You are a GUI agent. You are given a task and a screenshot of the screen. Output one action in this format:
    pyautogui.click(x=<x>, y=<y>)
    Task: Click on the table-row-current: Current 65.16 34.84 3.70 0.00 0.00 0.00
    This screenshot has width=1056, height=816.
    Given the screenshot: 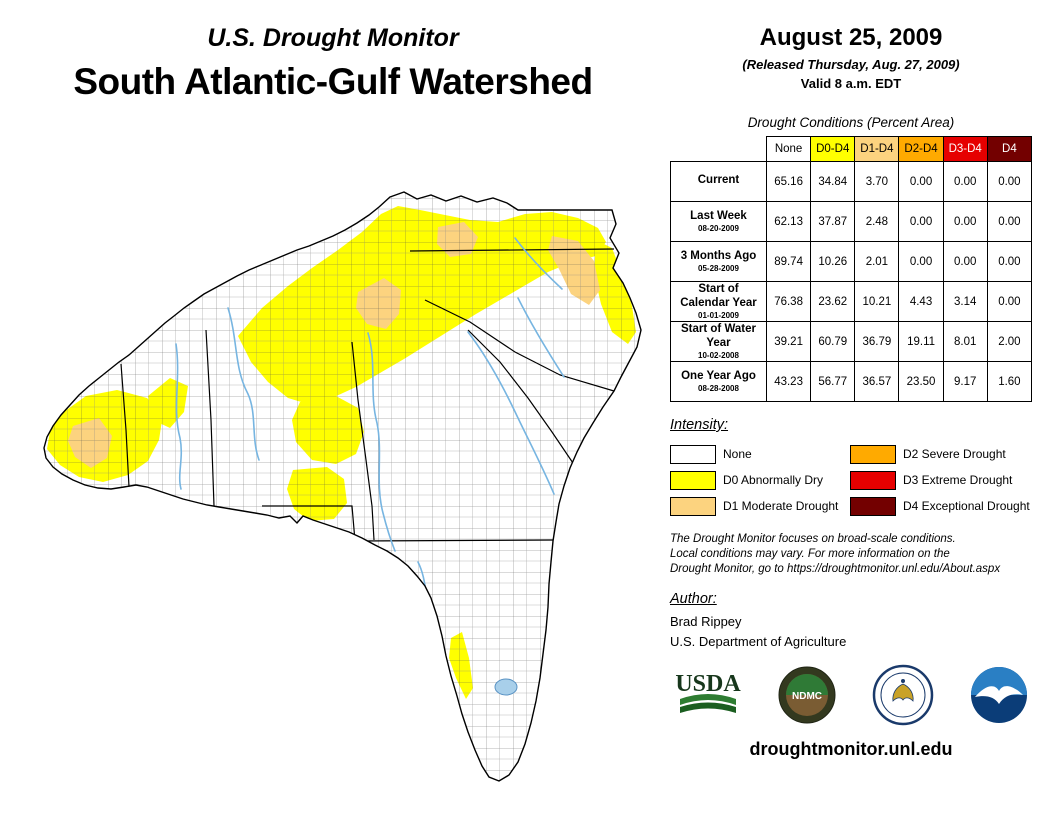 What is the action you would take?
    pyautogui.click(x=851, y=181)
    